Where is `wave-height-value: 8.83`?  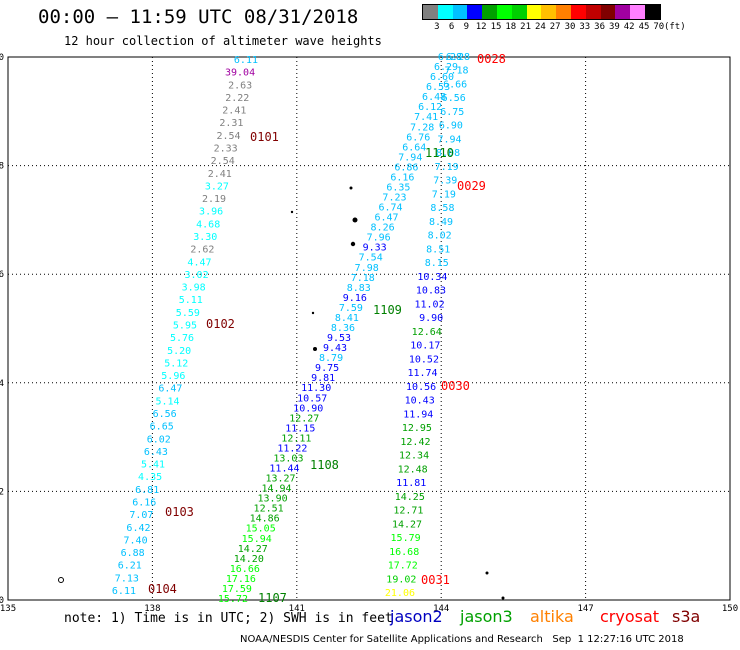
wave-height-value: 8.83 is located at coordinates (359, 288).